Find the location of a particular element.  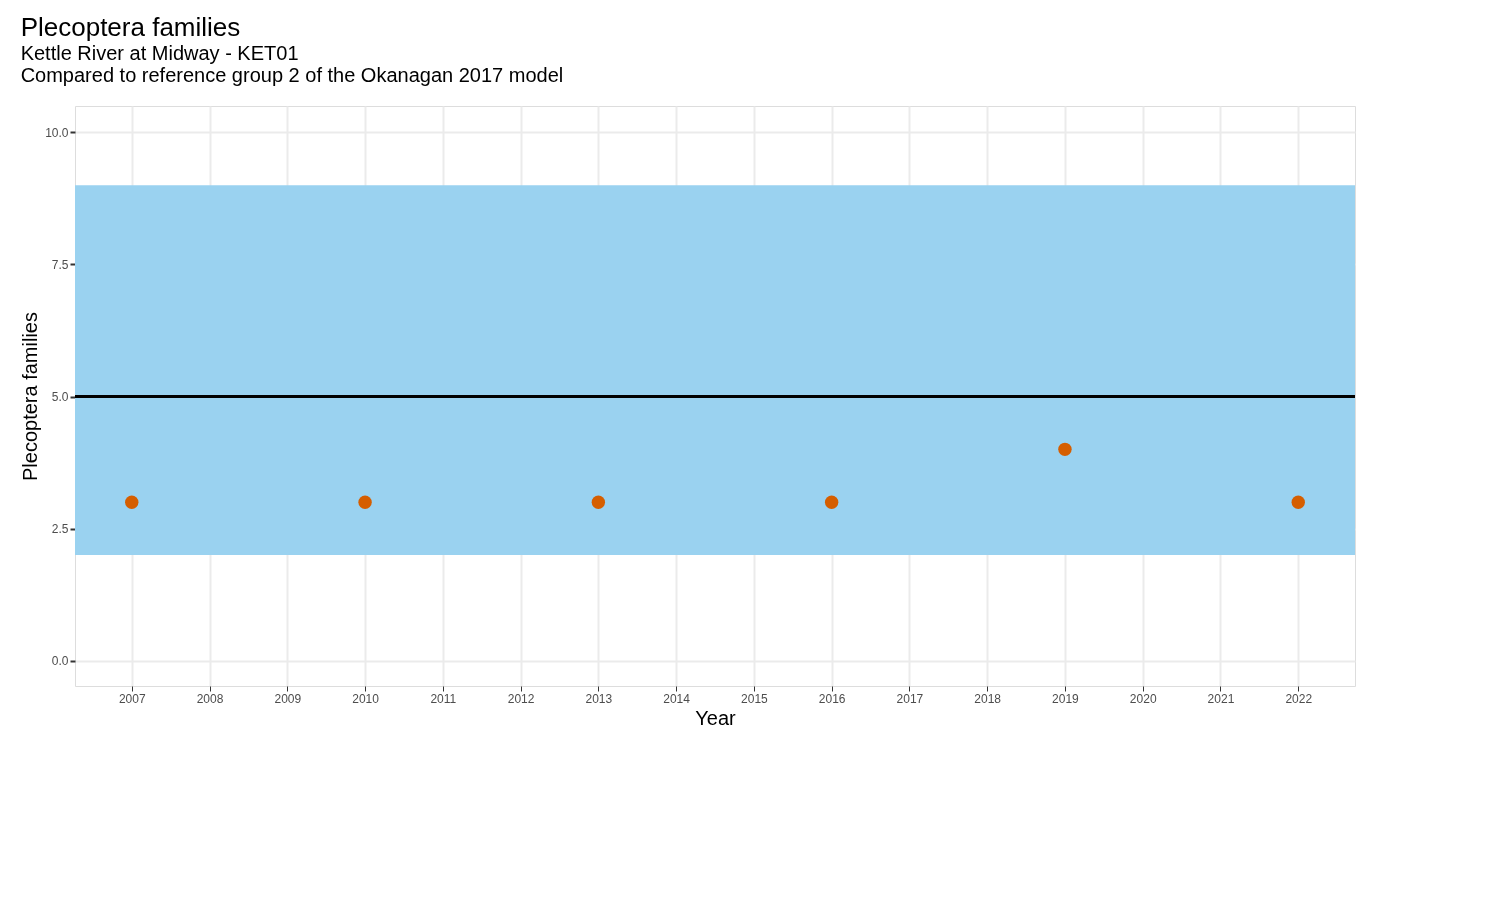

x-tick-label: 2008 is located at coordinates (210, 698).